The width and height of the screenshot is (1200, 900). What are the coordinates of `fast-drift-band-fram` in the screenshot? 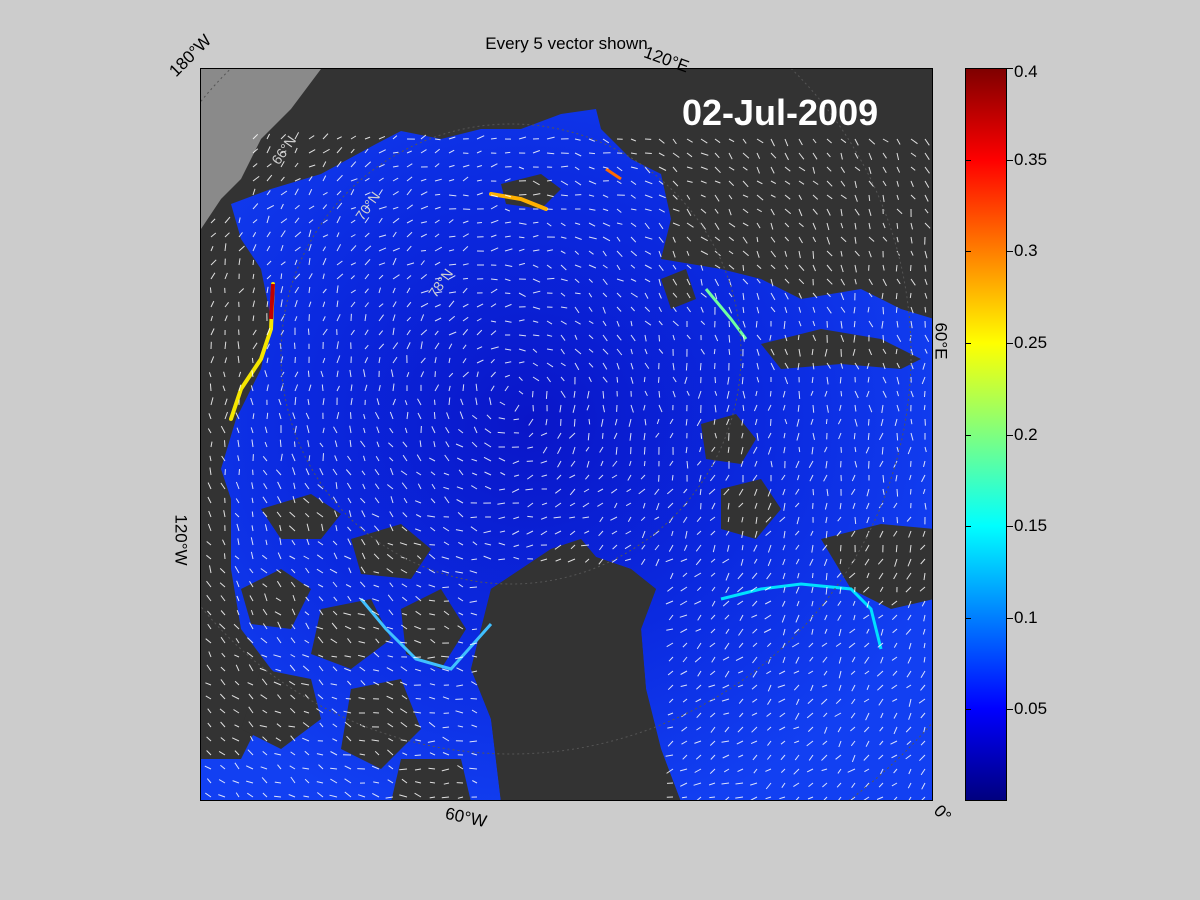 It's located at (426, 634).